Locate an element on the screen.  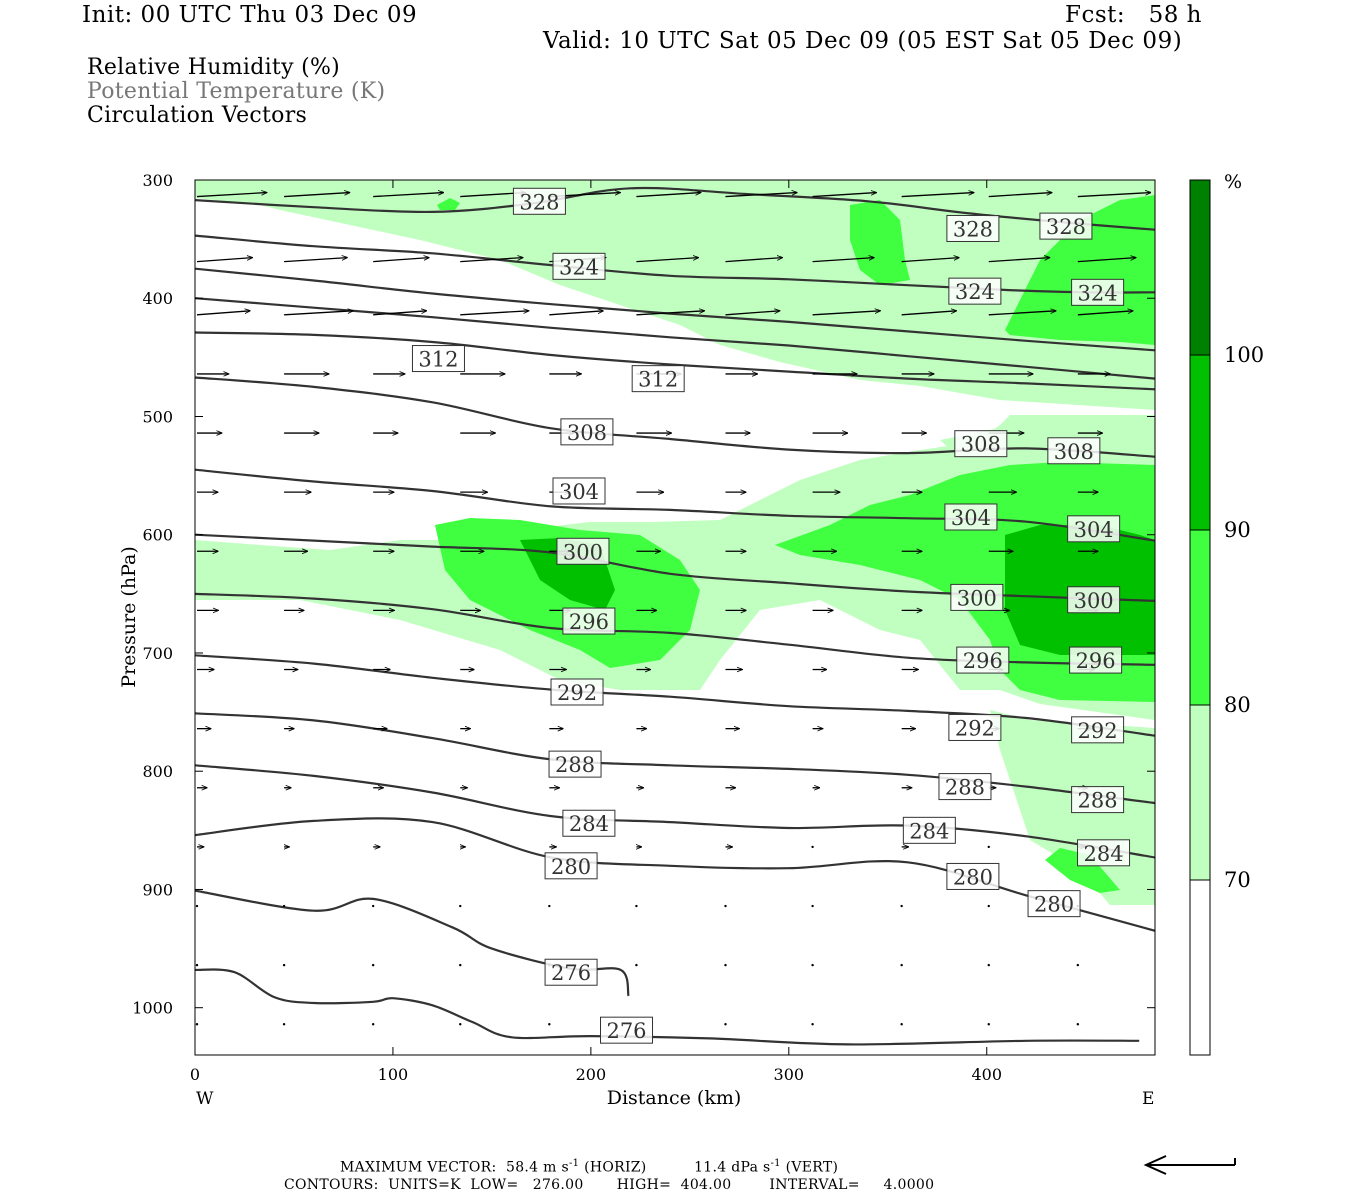
contour-label-280: 280 is located at coordinates (571, 867).